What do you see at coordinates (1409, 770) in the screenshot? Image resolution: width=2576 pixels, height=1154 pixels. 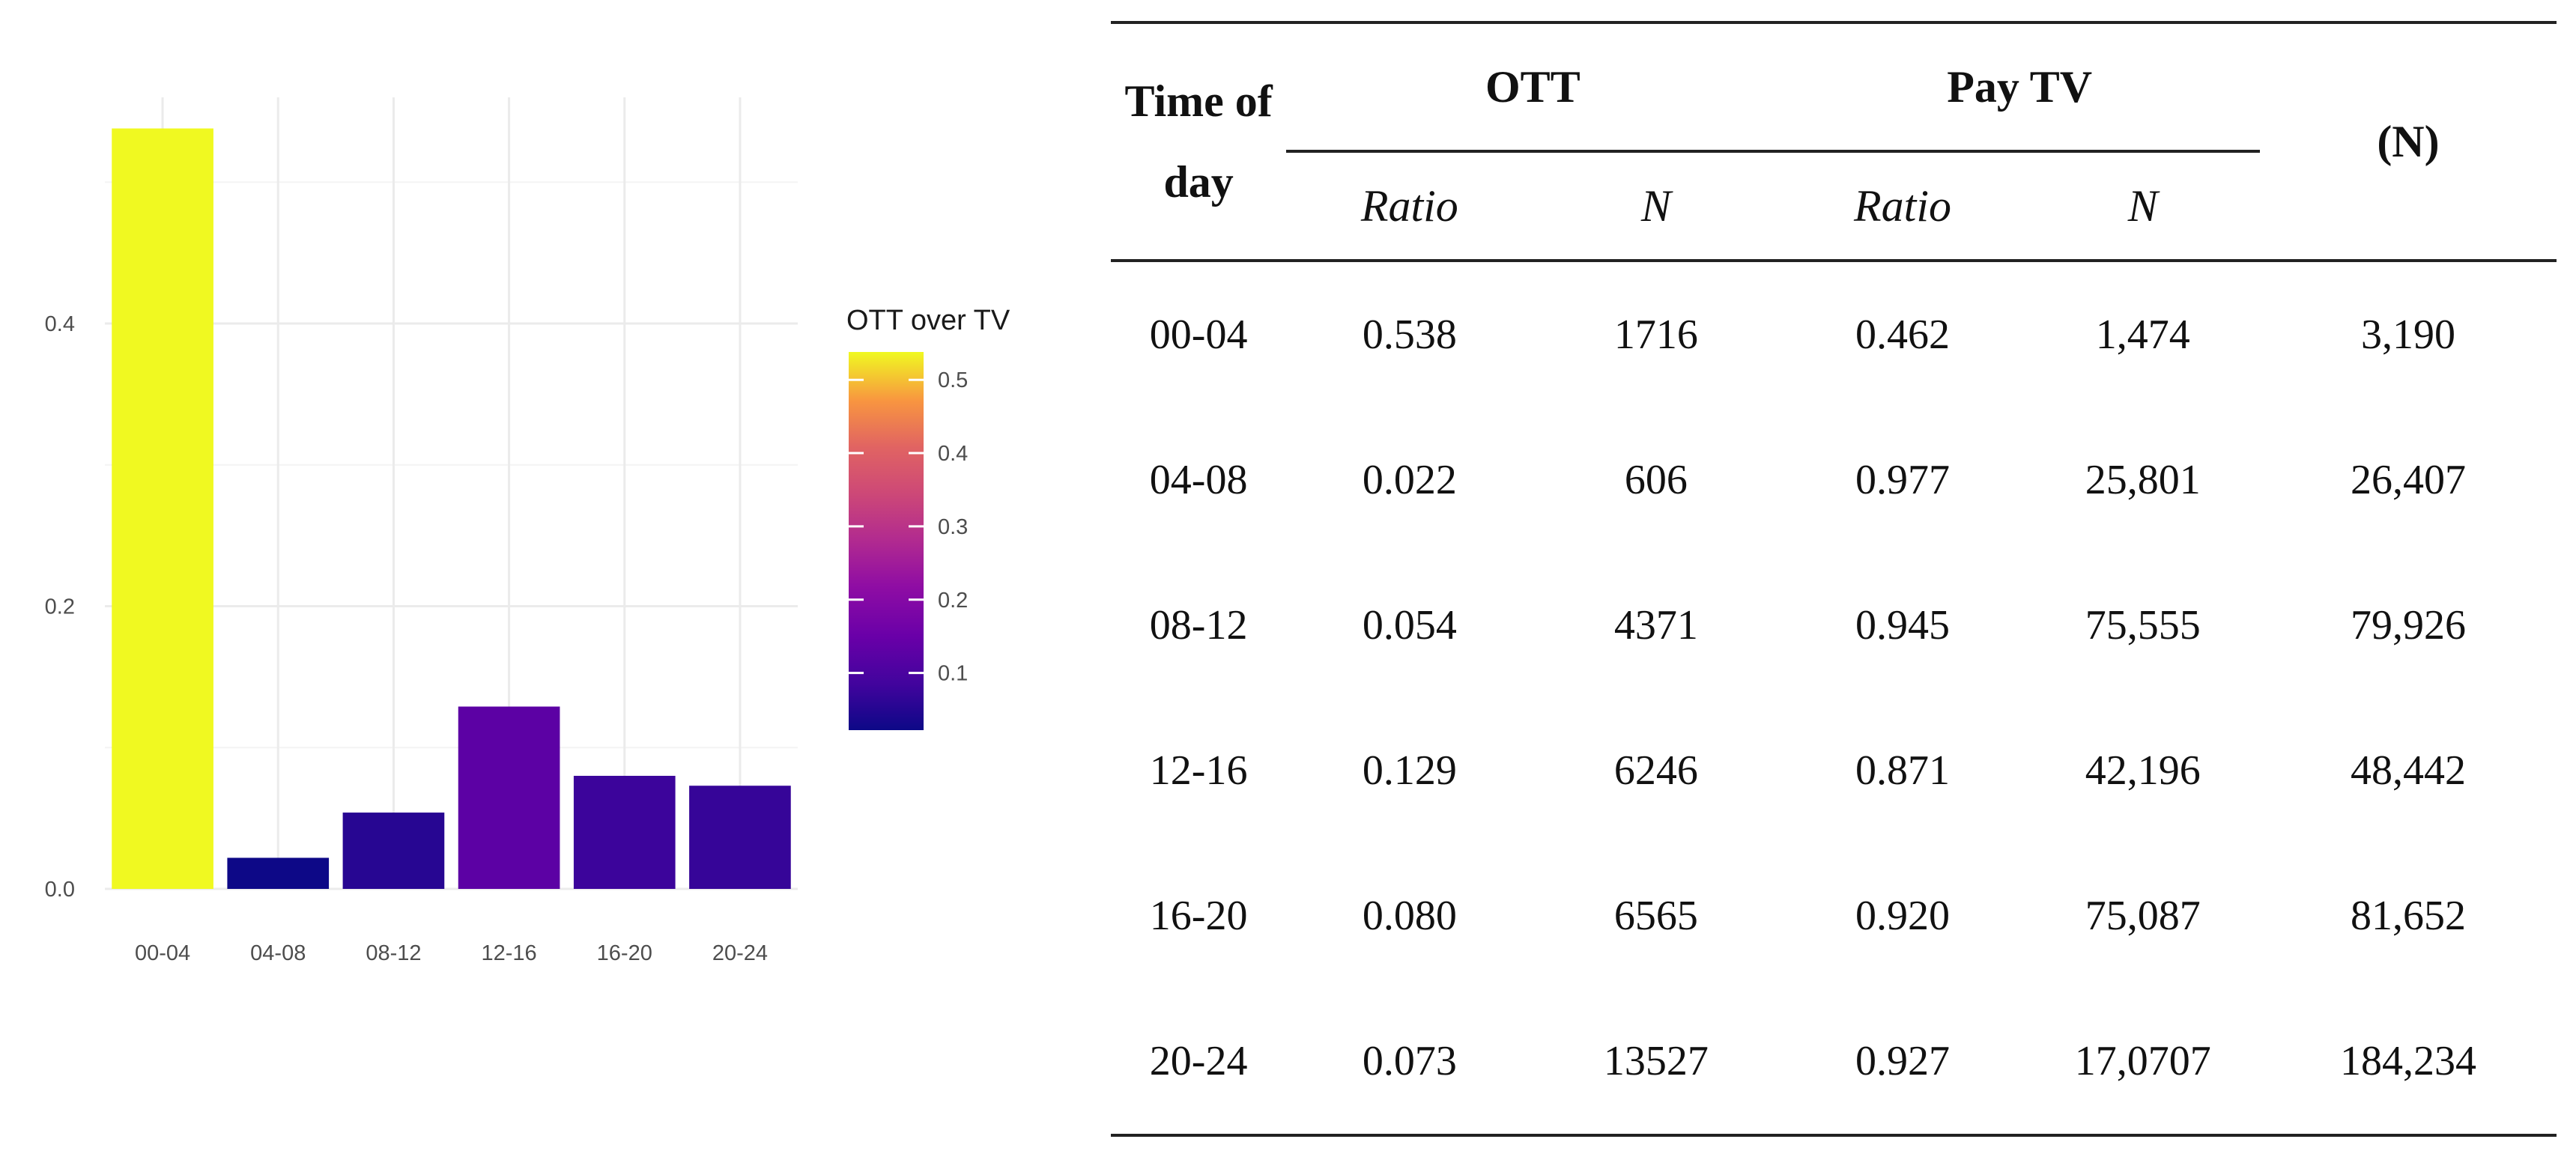 I see `cell-ott-ratio: 0.129` at bounding box center [1409, 770].